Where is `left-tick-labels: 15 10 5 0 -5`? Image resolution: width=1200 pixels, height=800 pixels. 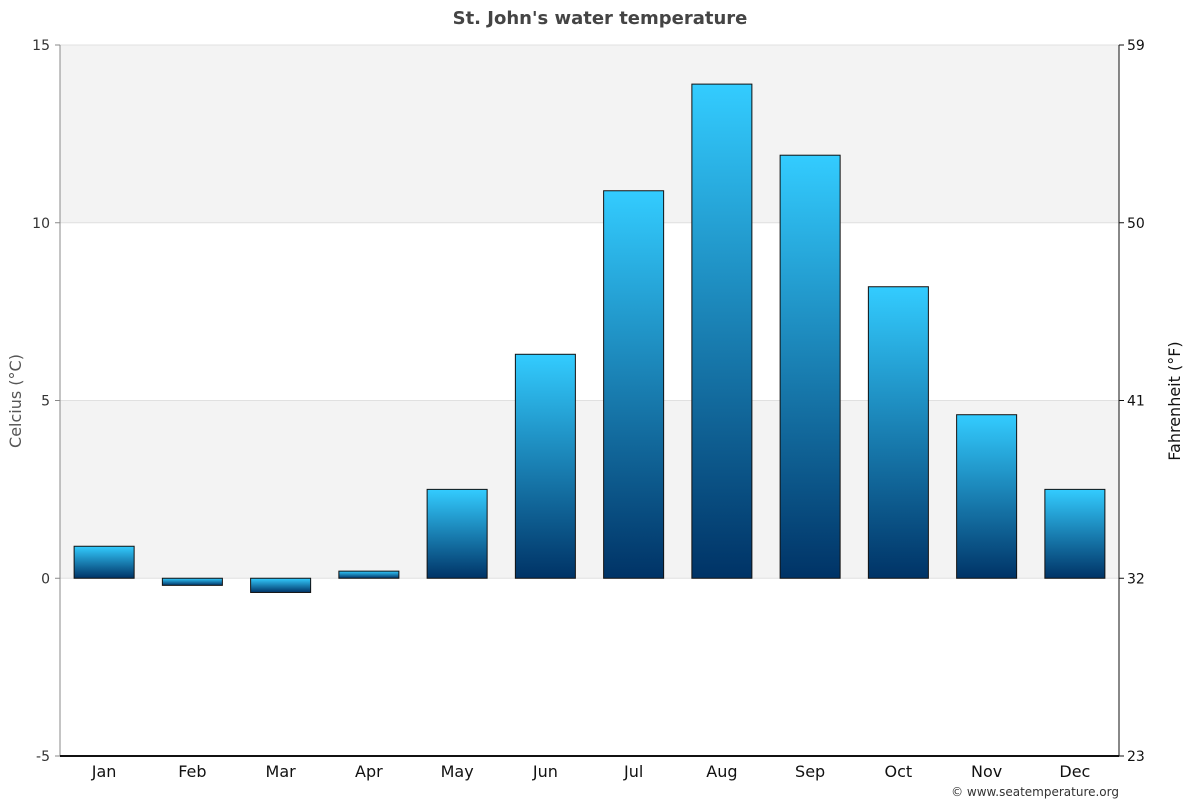
left-tick-labels: 15 10 5 0 -5 is located at coordinates (46, 401).